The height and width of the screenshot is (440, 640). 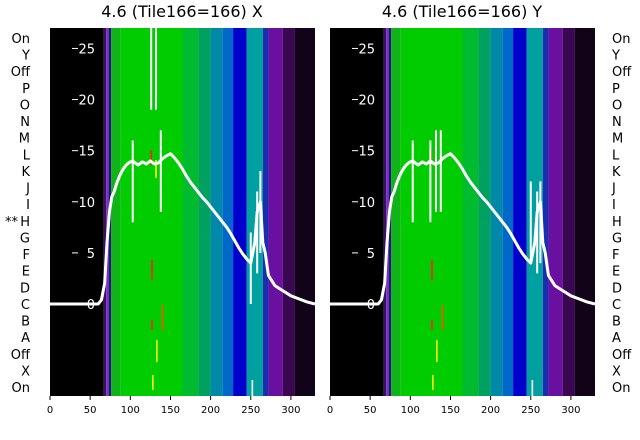 I want to click on y-tick-label: 10, so click(x=86, y=203).